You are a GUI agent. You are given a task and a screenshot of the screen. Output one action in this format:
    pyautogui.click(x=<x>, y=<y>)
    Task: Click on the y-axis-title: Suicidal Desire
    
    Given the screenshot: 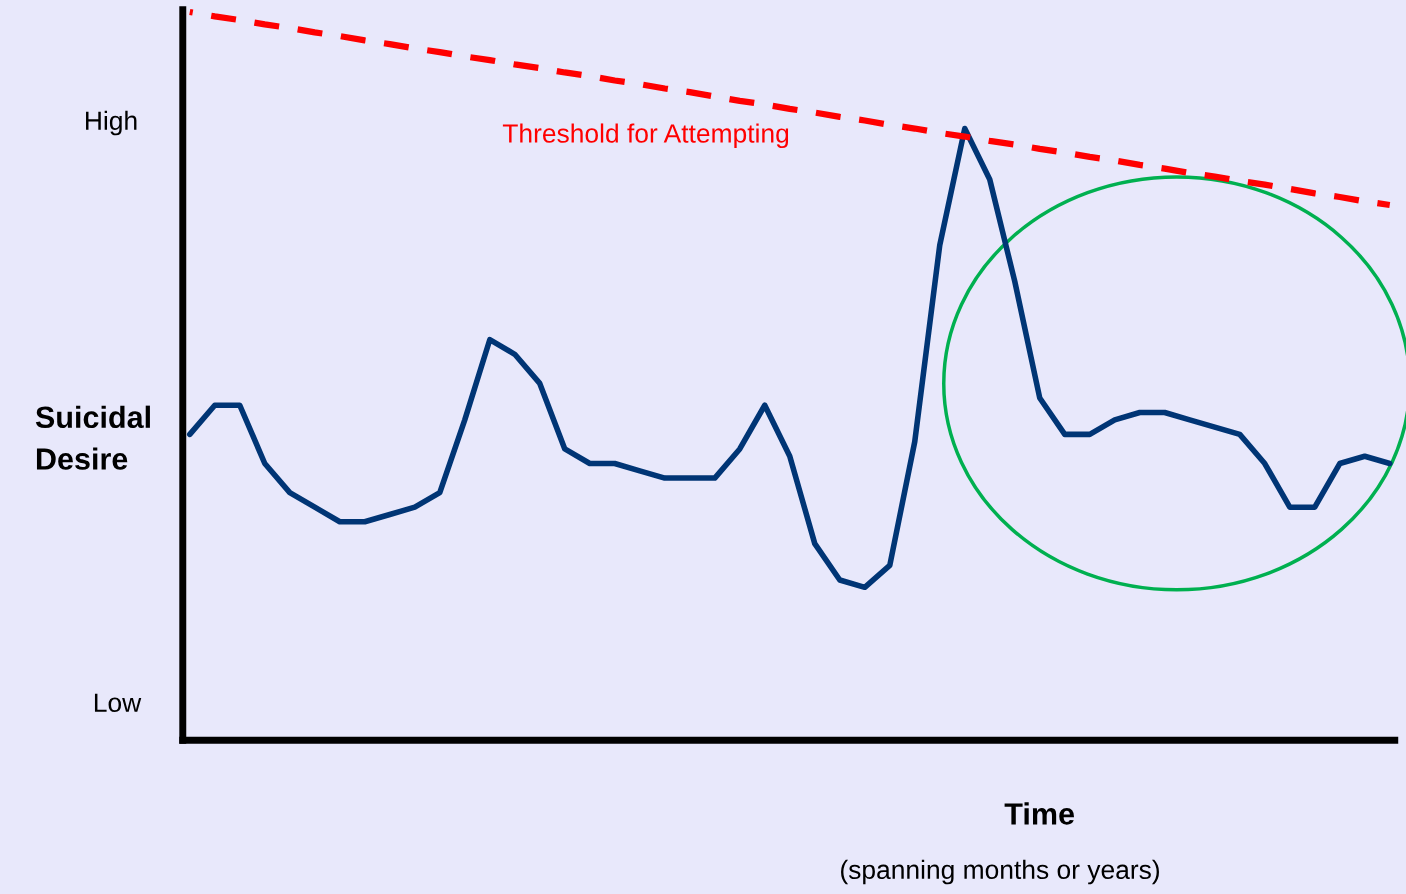 What is the action you would take?
    pyautogui.click(x=92, y=437)
    